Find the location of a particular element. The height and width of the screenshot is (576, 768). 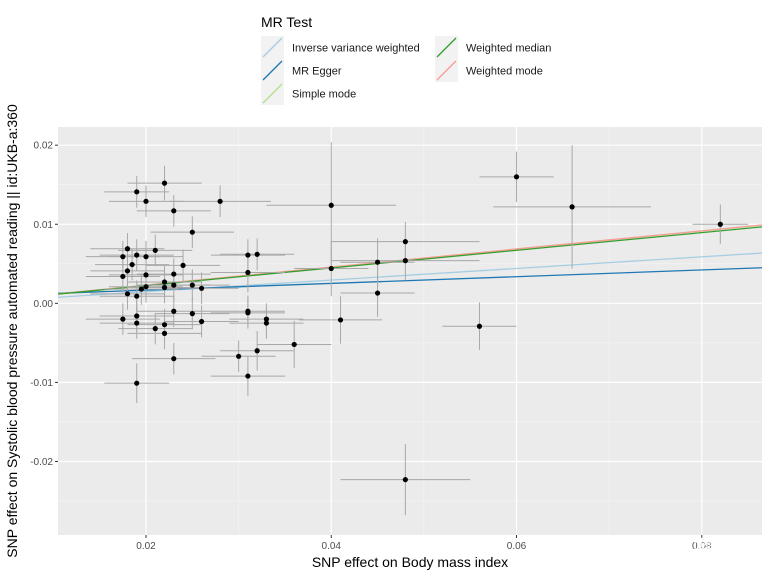

y-axis: -0.02 -0.01 0.00 0.01 0.02 is located at coordinates (44, 304).